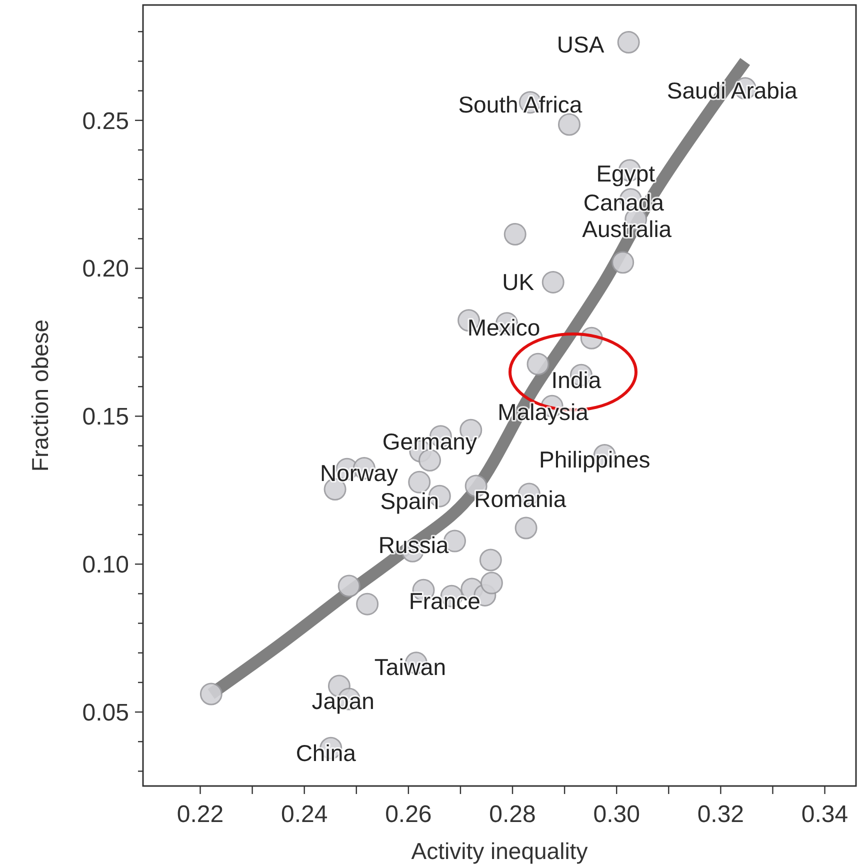  What do you see at coordinates (105, 712) in the screenshot?
I see `y-tick-label: 0.05` at bounding box center [105, 712].